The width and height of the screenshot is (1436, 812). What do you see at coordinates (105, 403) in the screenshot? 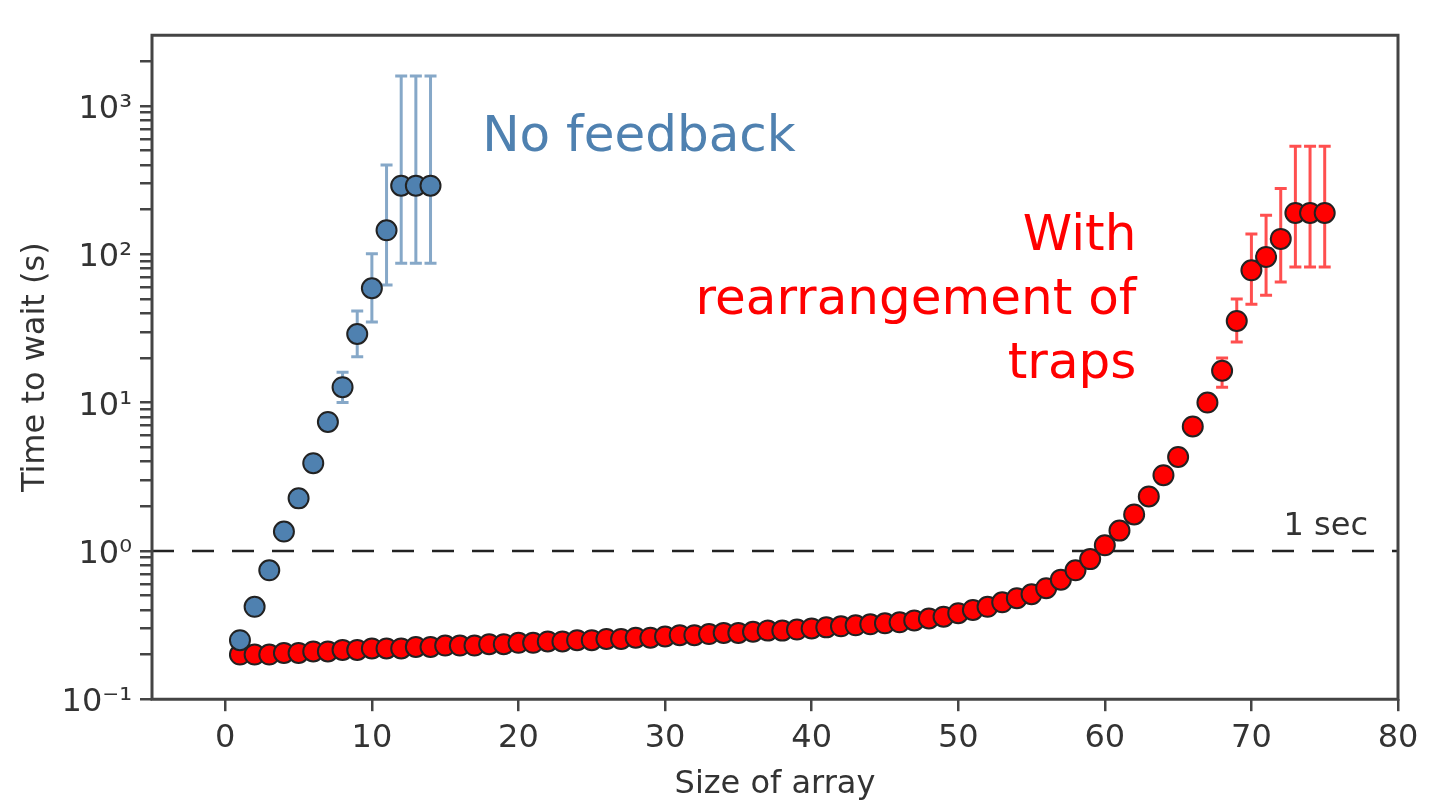
I see `y-tick-label: 10¹` at bounding box center [105, 403].